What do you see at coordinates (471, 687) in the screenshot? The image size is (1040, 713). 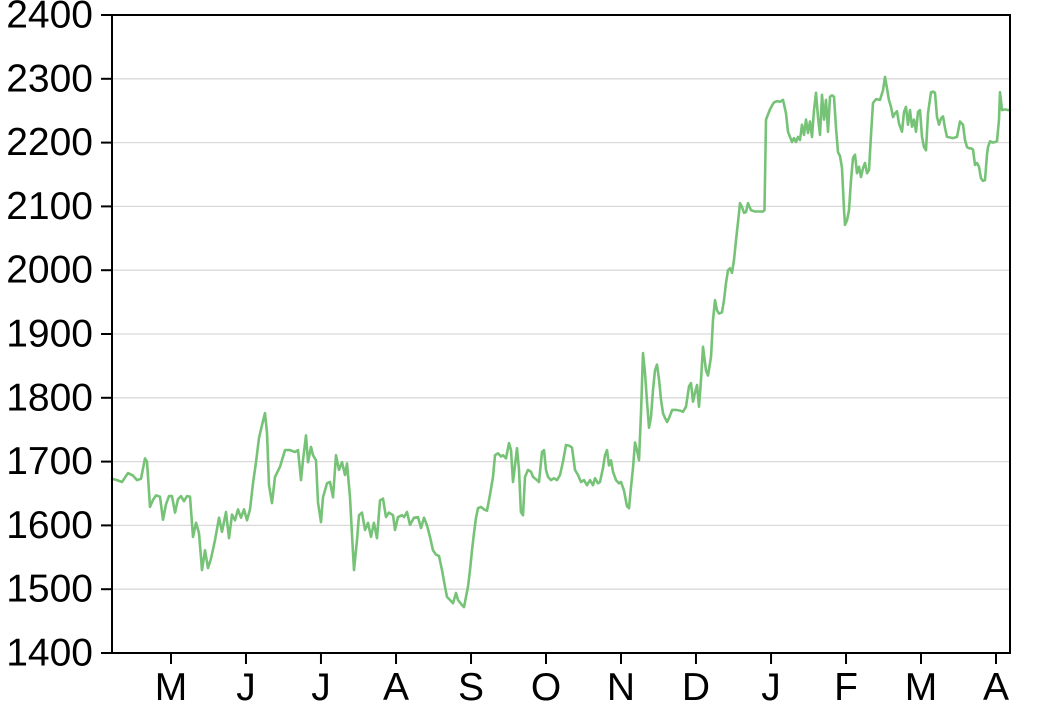 I see `x-tick-label: S` at bounding box center [471, 687].